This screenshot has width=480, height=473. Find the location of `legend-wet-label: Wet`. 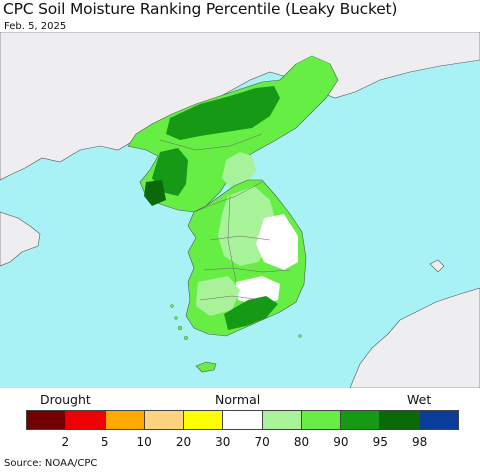

legend-wet-label: Wet is located at coordinates (419, 399).